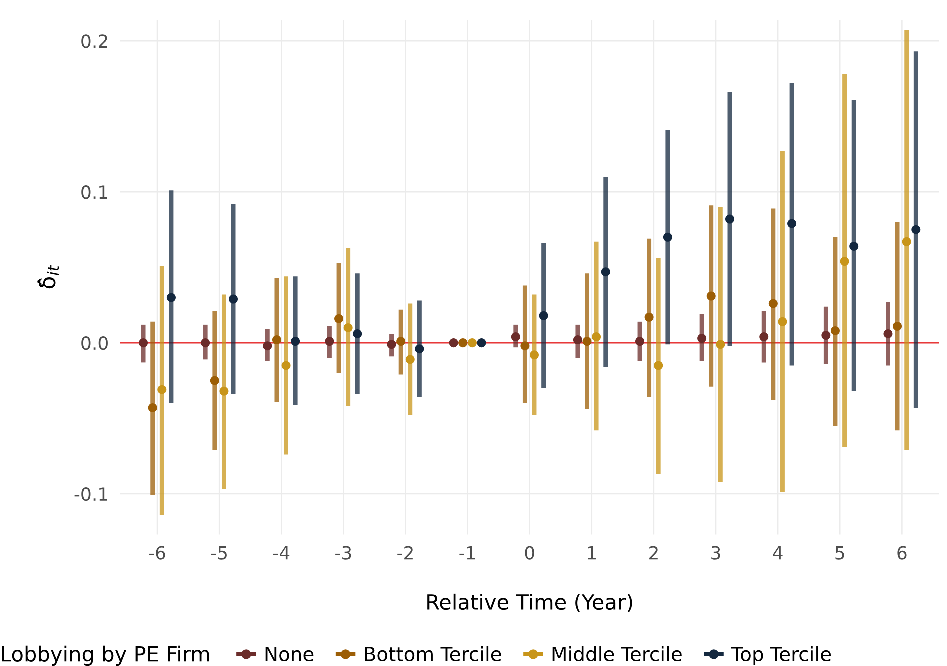 The image size is (947, 666). What do you see at coordinates (902, 553) in the screenshot?
I see `x-tick-label: 6` at bounding box center [902, 553].